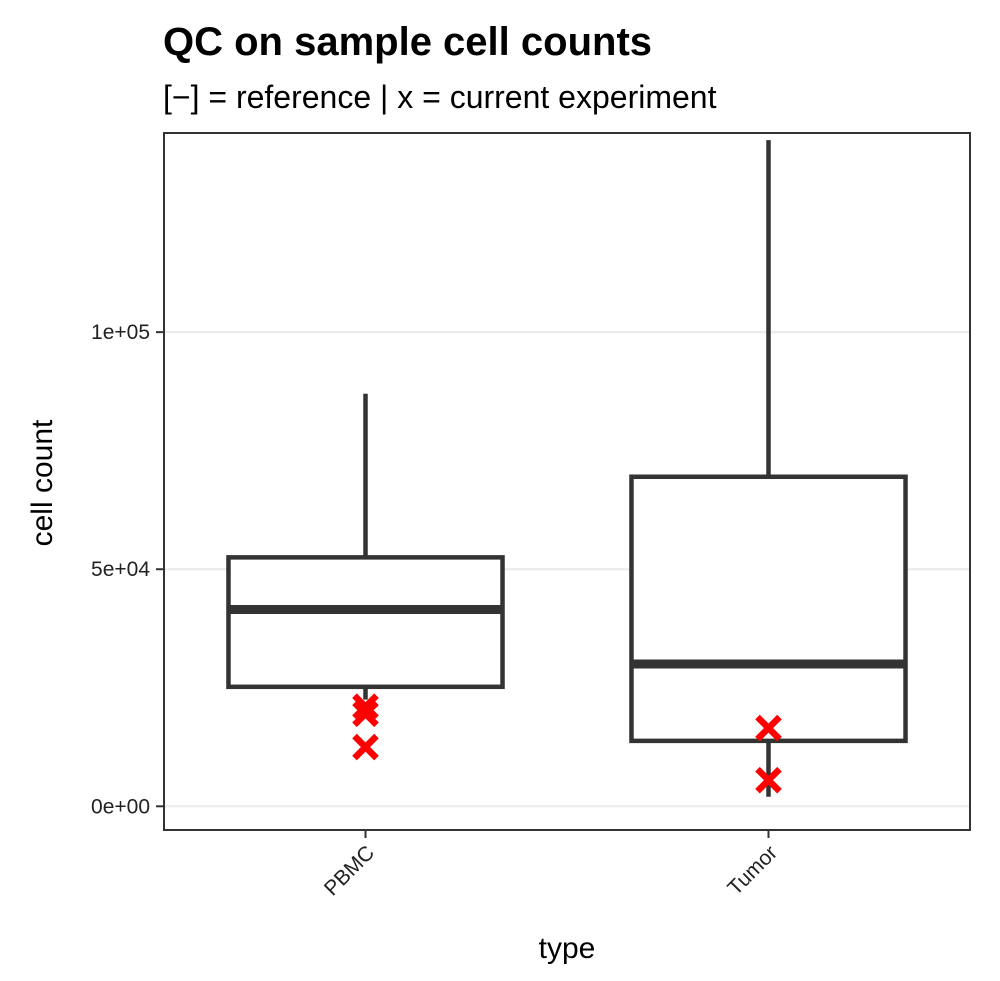 The height and width of the screenshot is (981, 1000). I want to click on x-tick-label: Tumor, so click(752, 870).